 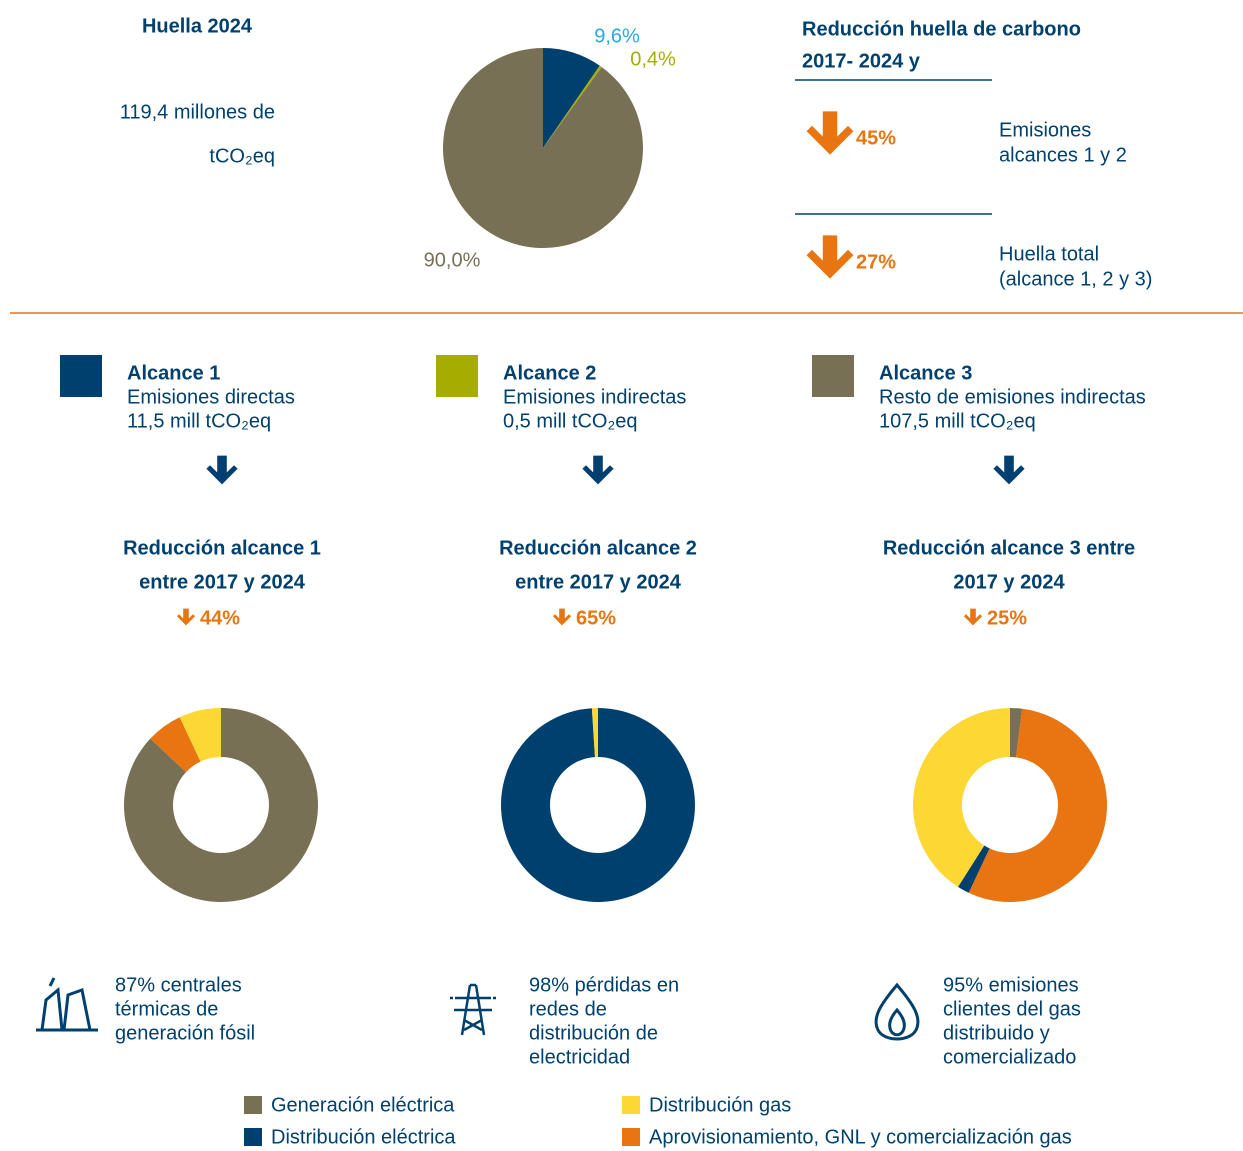 What do you see at coordinates (166, 1009) in the screenshot?
I see `scope-note: térmicas de` at bounding box center [166, 1009].